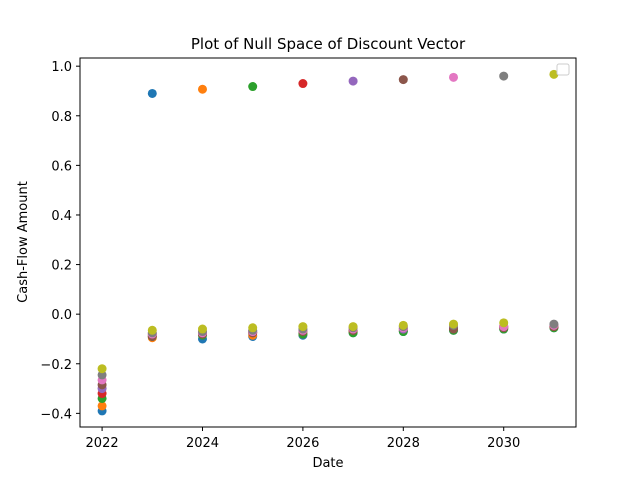  Describe the element at coordinates (23, 242) in the screenshot. I see `y-axis-label: Cash-Flow Amount` at that location.